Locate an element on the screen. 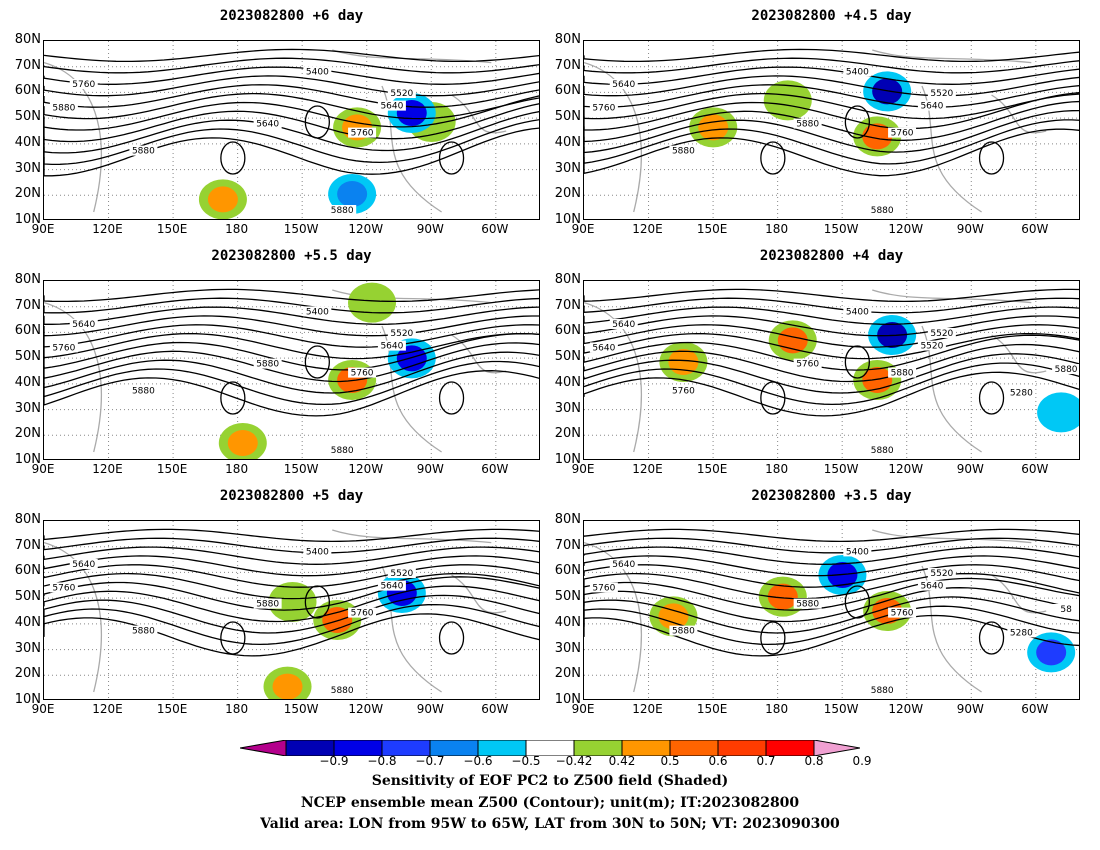 The width and height of the screenshot is (1100, 850). colorbar-tick-label: 0.42 is located at coordinates (622, 761).